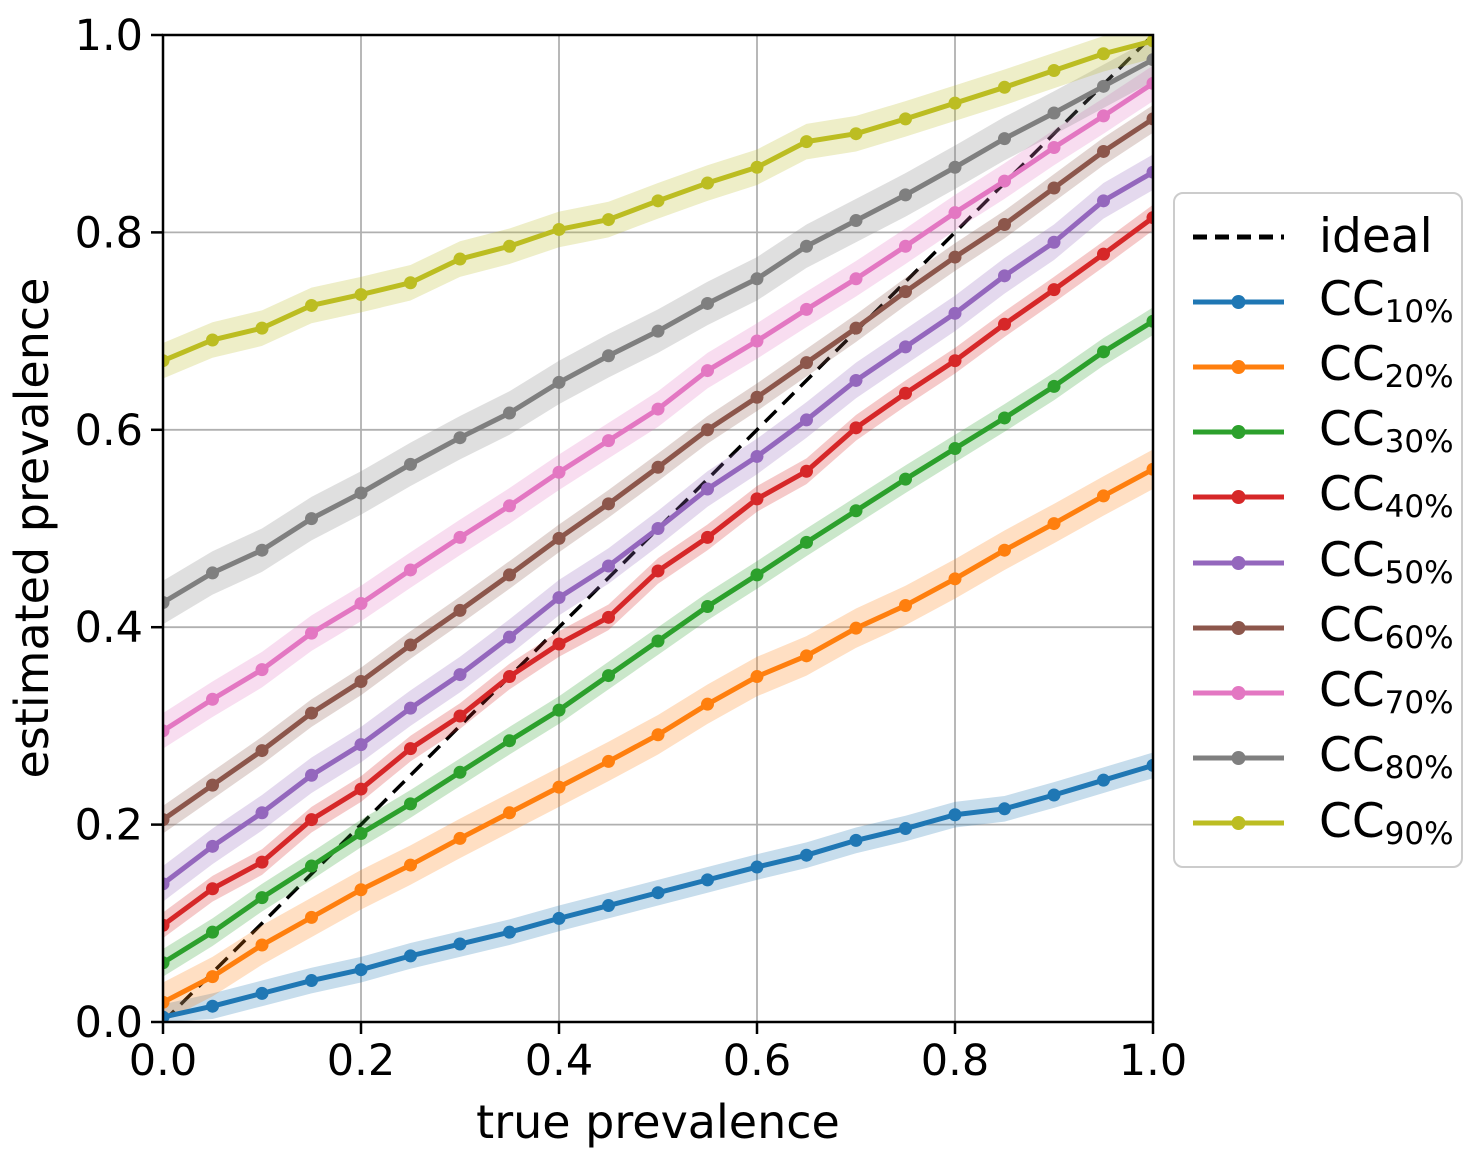 This screenshot has width=1483, height=1159. What do you see at coordinates (1318, 366) in the screenshot?
I see `legend-entry-cc-20: CC20%` at bounding box center [1318, 366].